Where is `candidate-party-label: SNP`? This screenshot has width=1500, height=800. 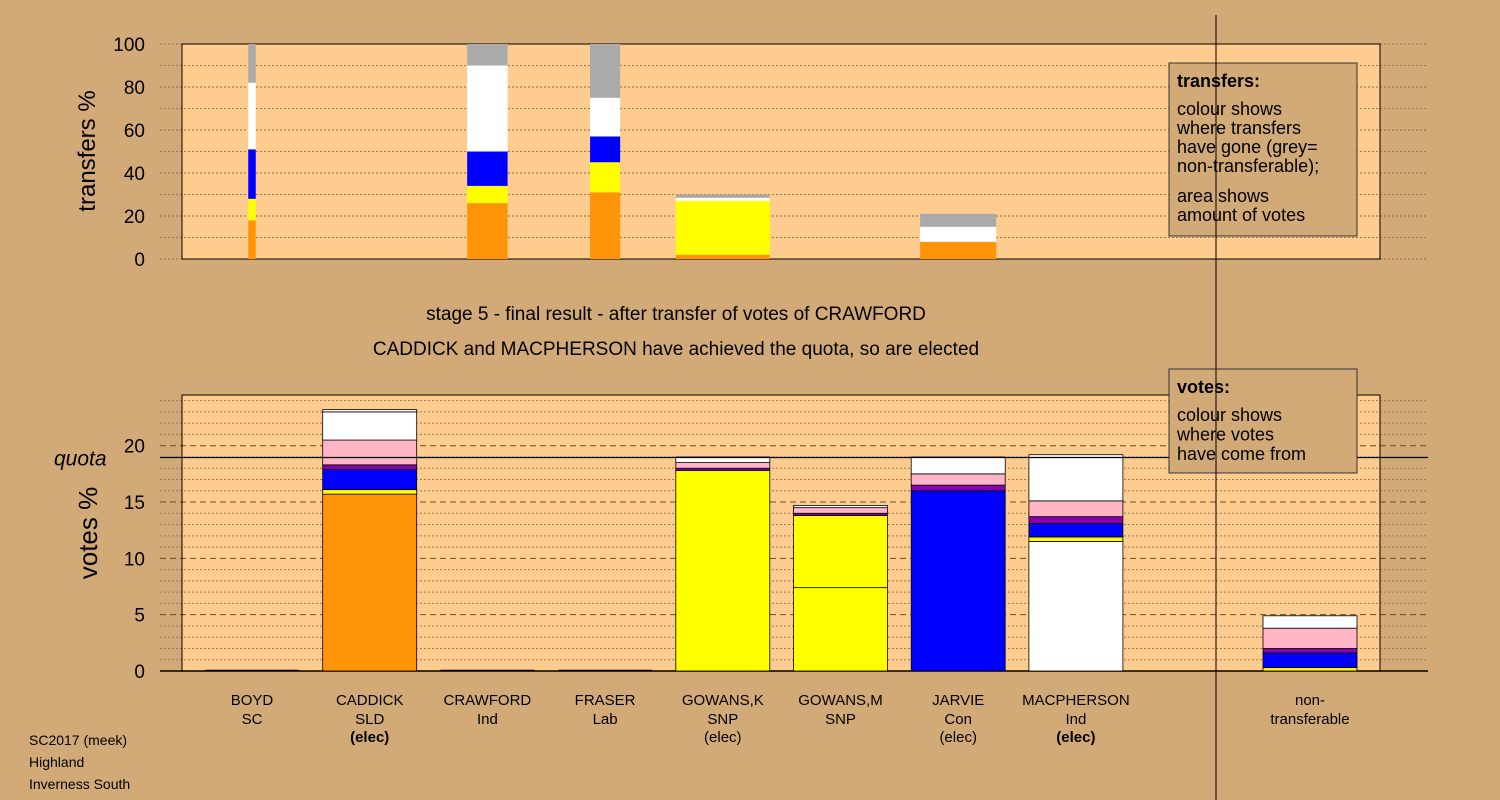 candidate-party-label: SNP is located at coordinates (722, 719).